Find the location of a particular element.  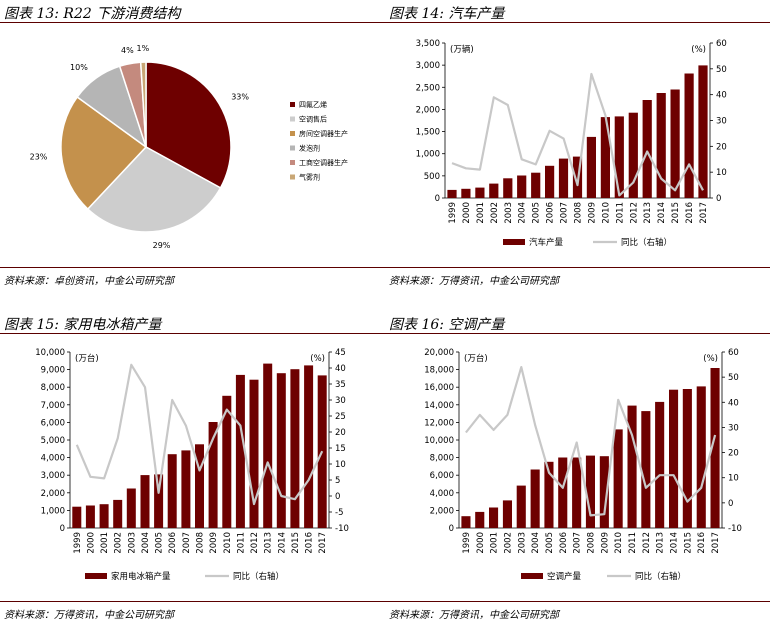

x-tick-label: 1999 is located at coordinates (453, 213).